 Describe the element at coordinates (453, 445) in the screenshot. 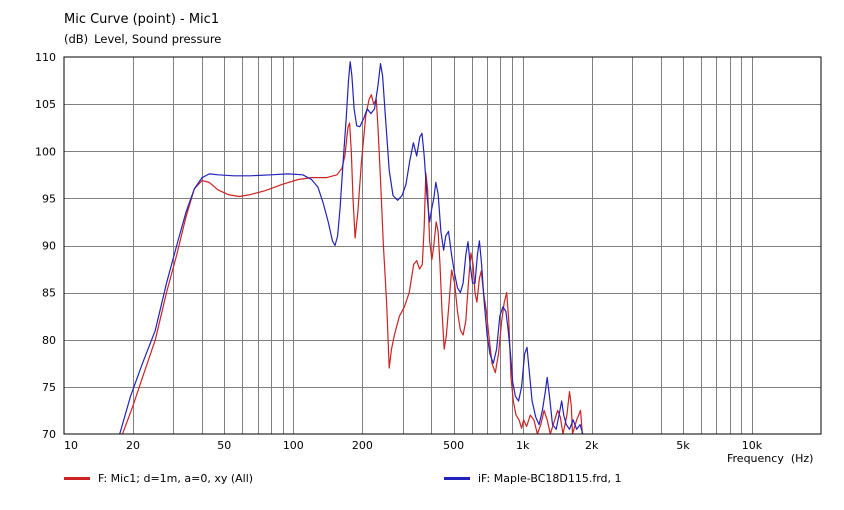

I see `x-tick-label: 500` at that location.